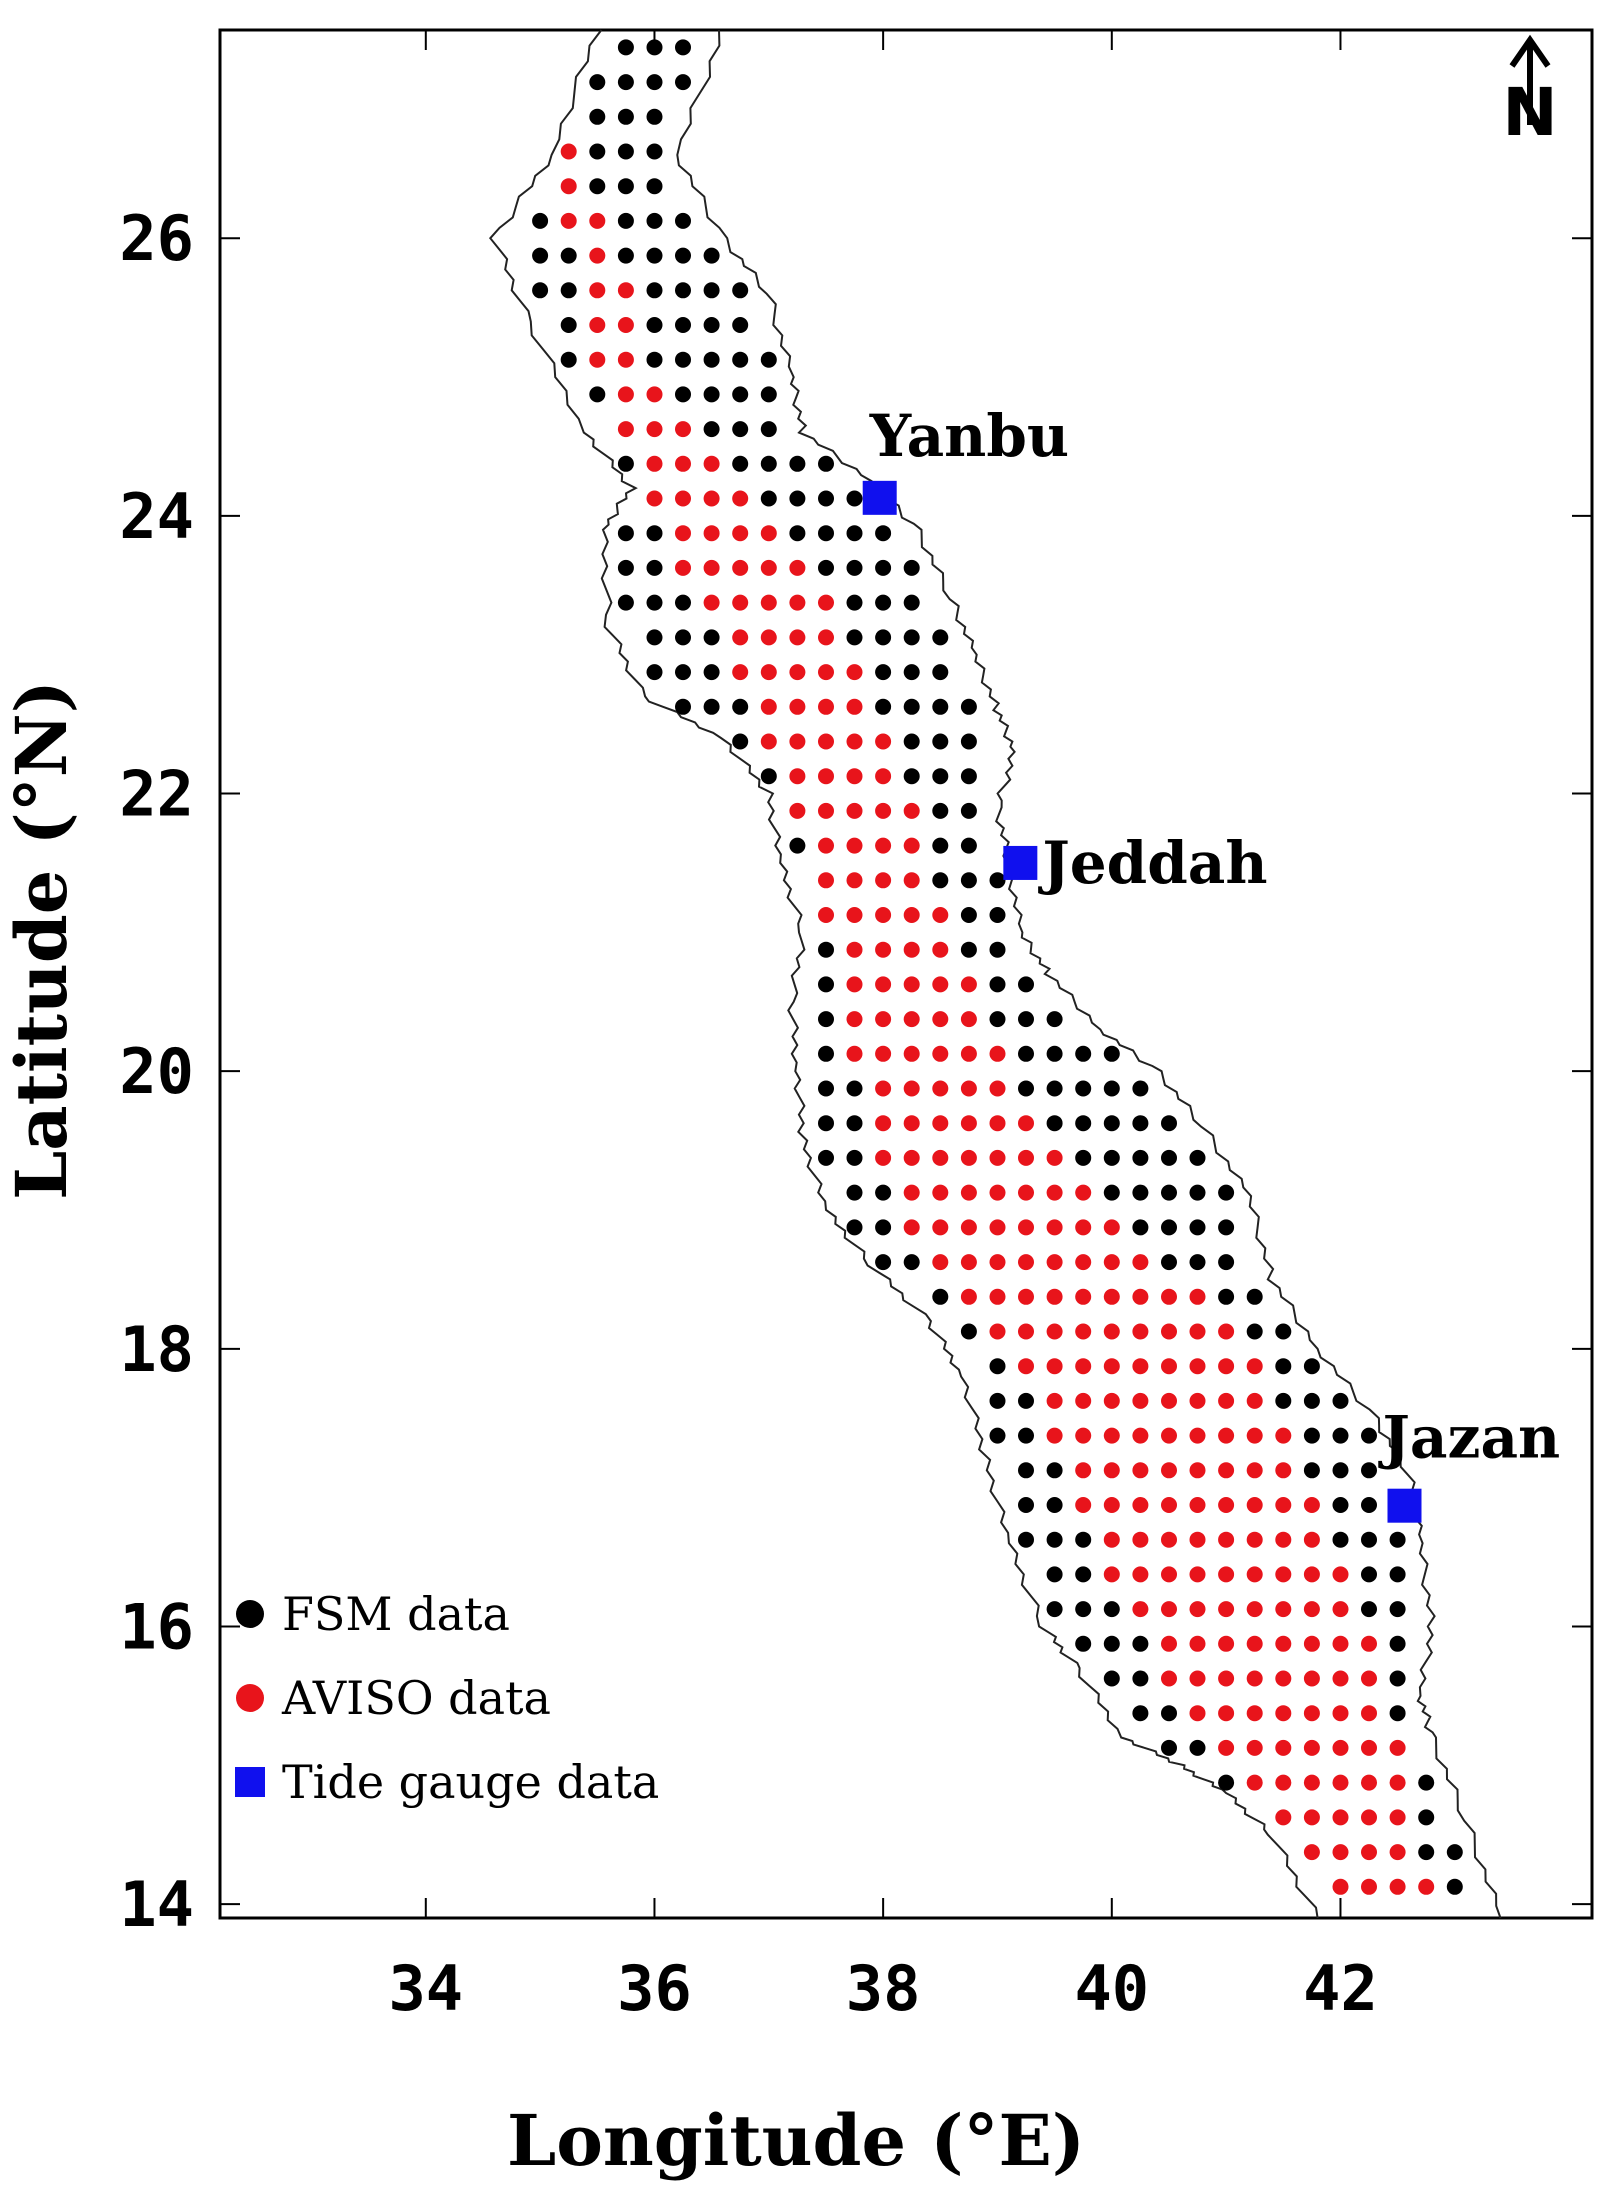  I want to click on label-jazan: Jazan, so click(1468, 1438).